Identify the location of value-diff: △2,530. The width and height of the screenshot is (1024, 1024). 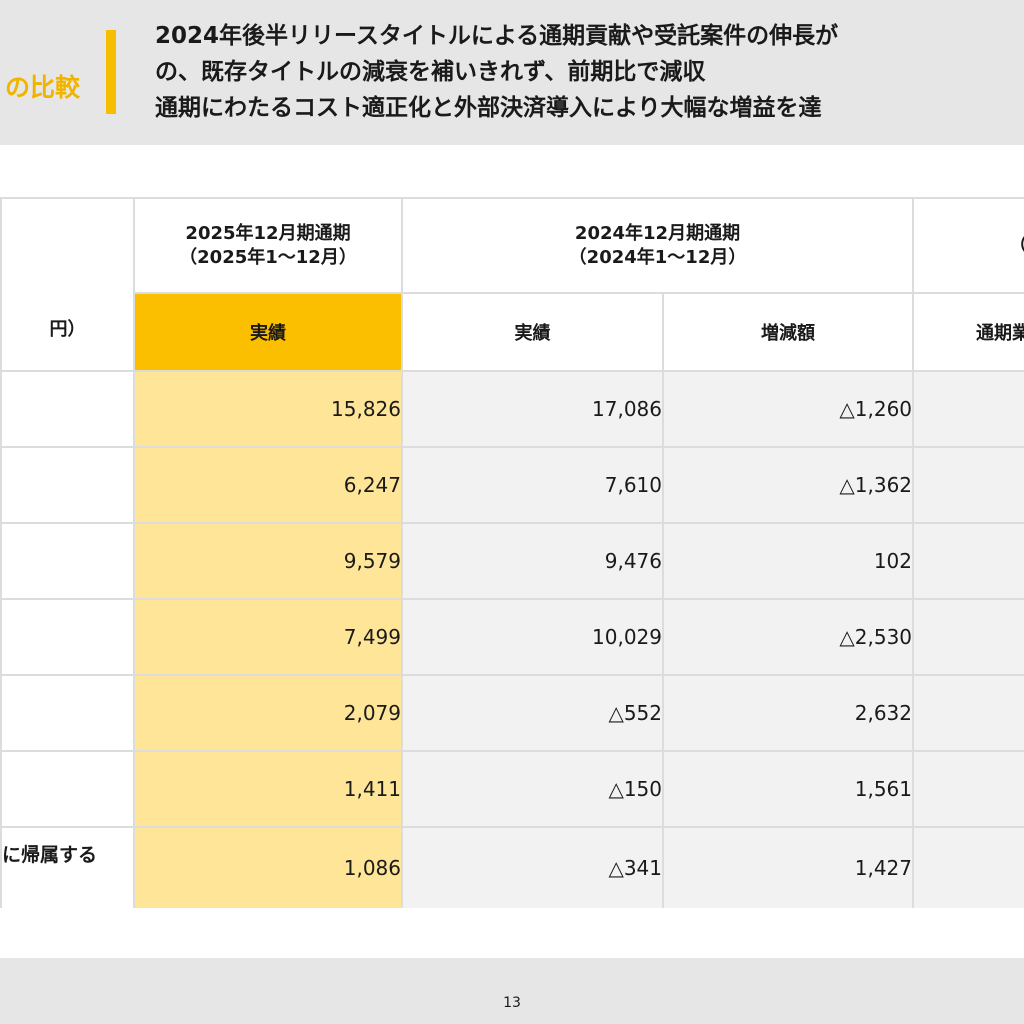
(788, 637).